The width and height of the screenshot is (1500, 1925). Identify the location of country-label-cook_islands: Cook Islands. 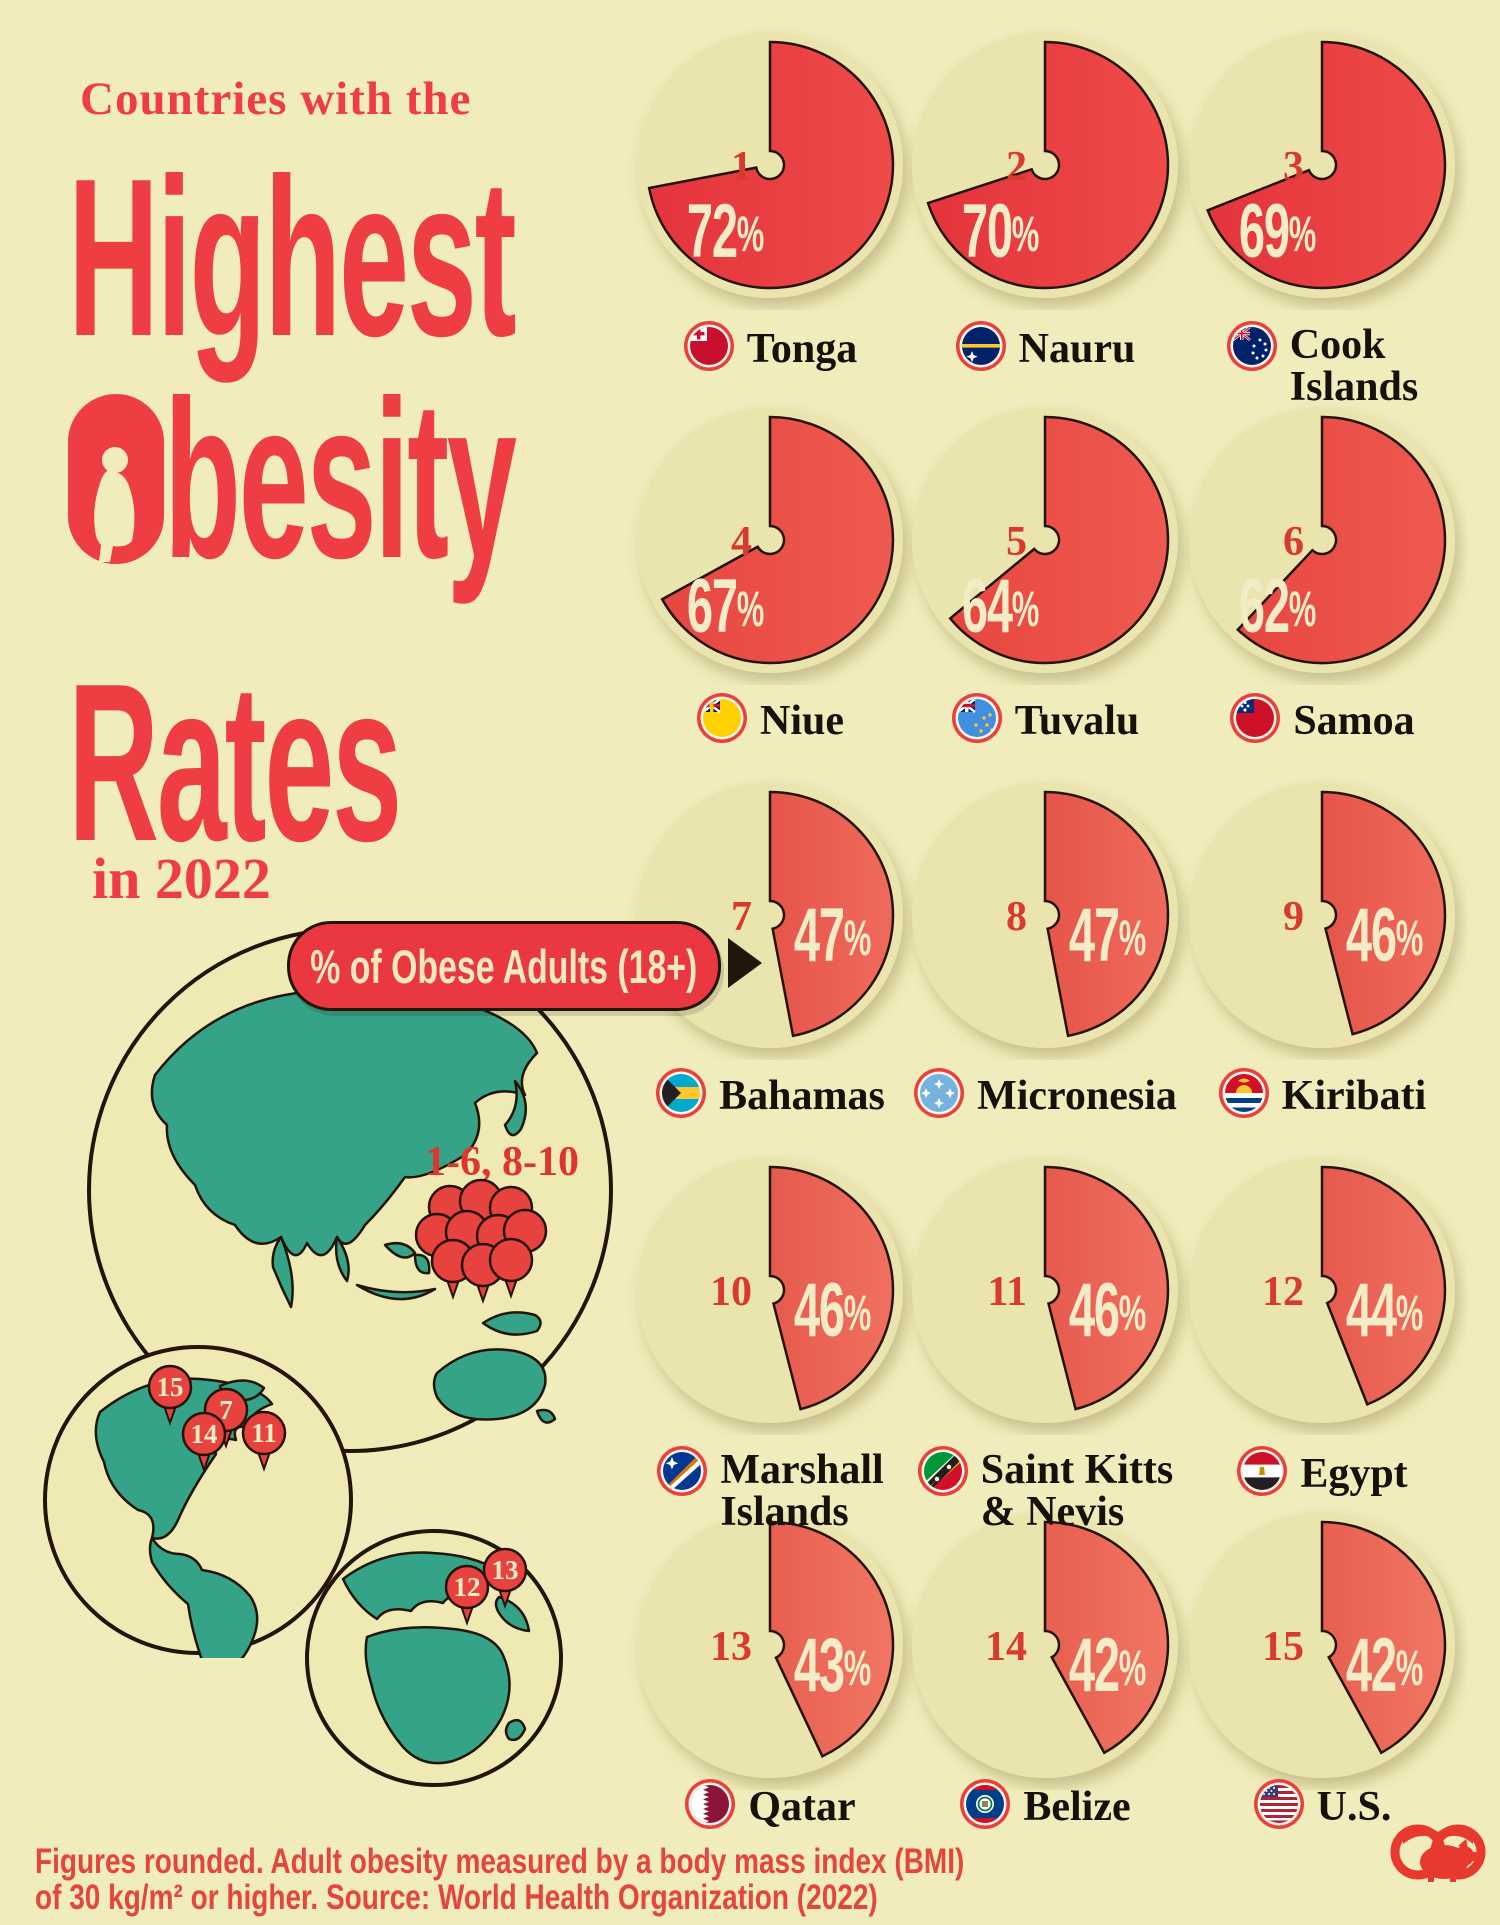
(1322, 364).